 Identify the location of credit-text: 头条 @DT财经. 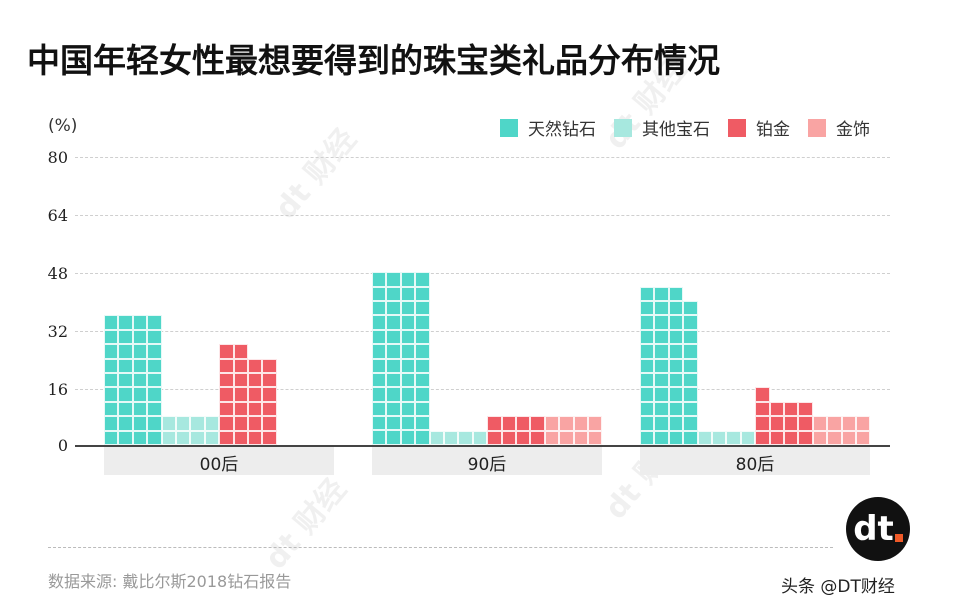
(838, 587).